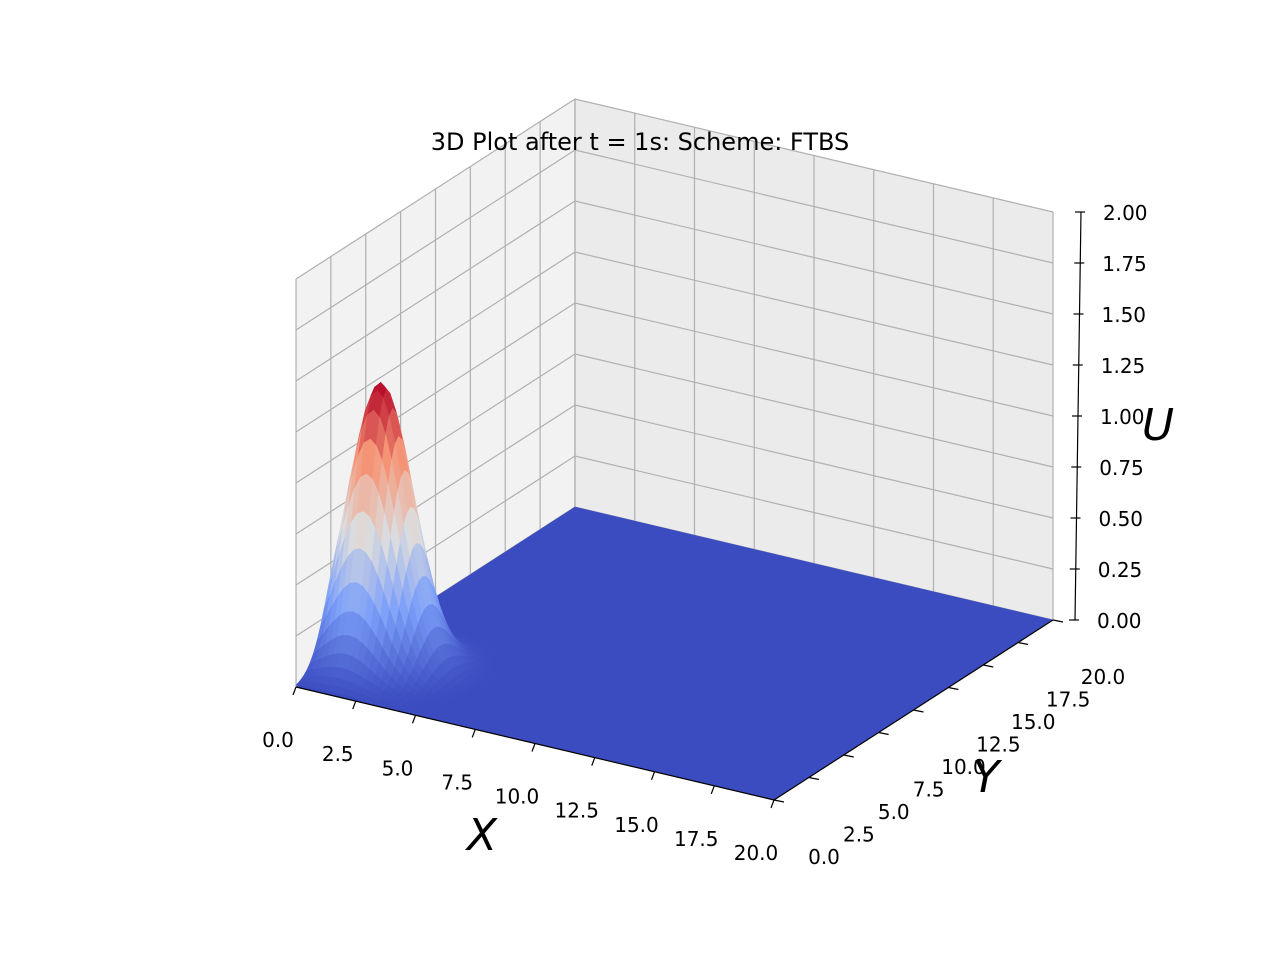 This screenshot has height=964, width=1280. What do you see at coordinates (457, 782) in the screenshot?
I see `x-tick-label: 7.5` at bounding box center [457, 782].